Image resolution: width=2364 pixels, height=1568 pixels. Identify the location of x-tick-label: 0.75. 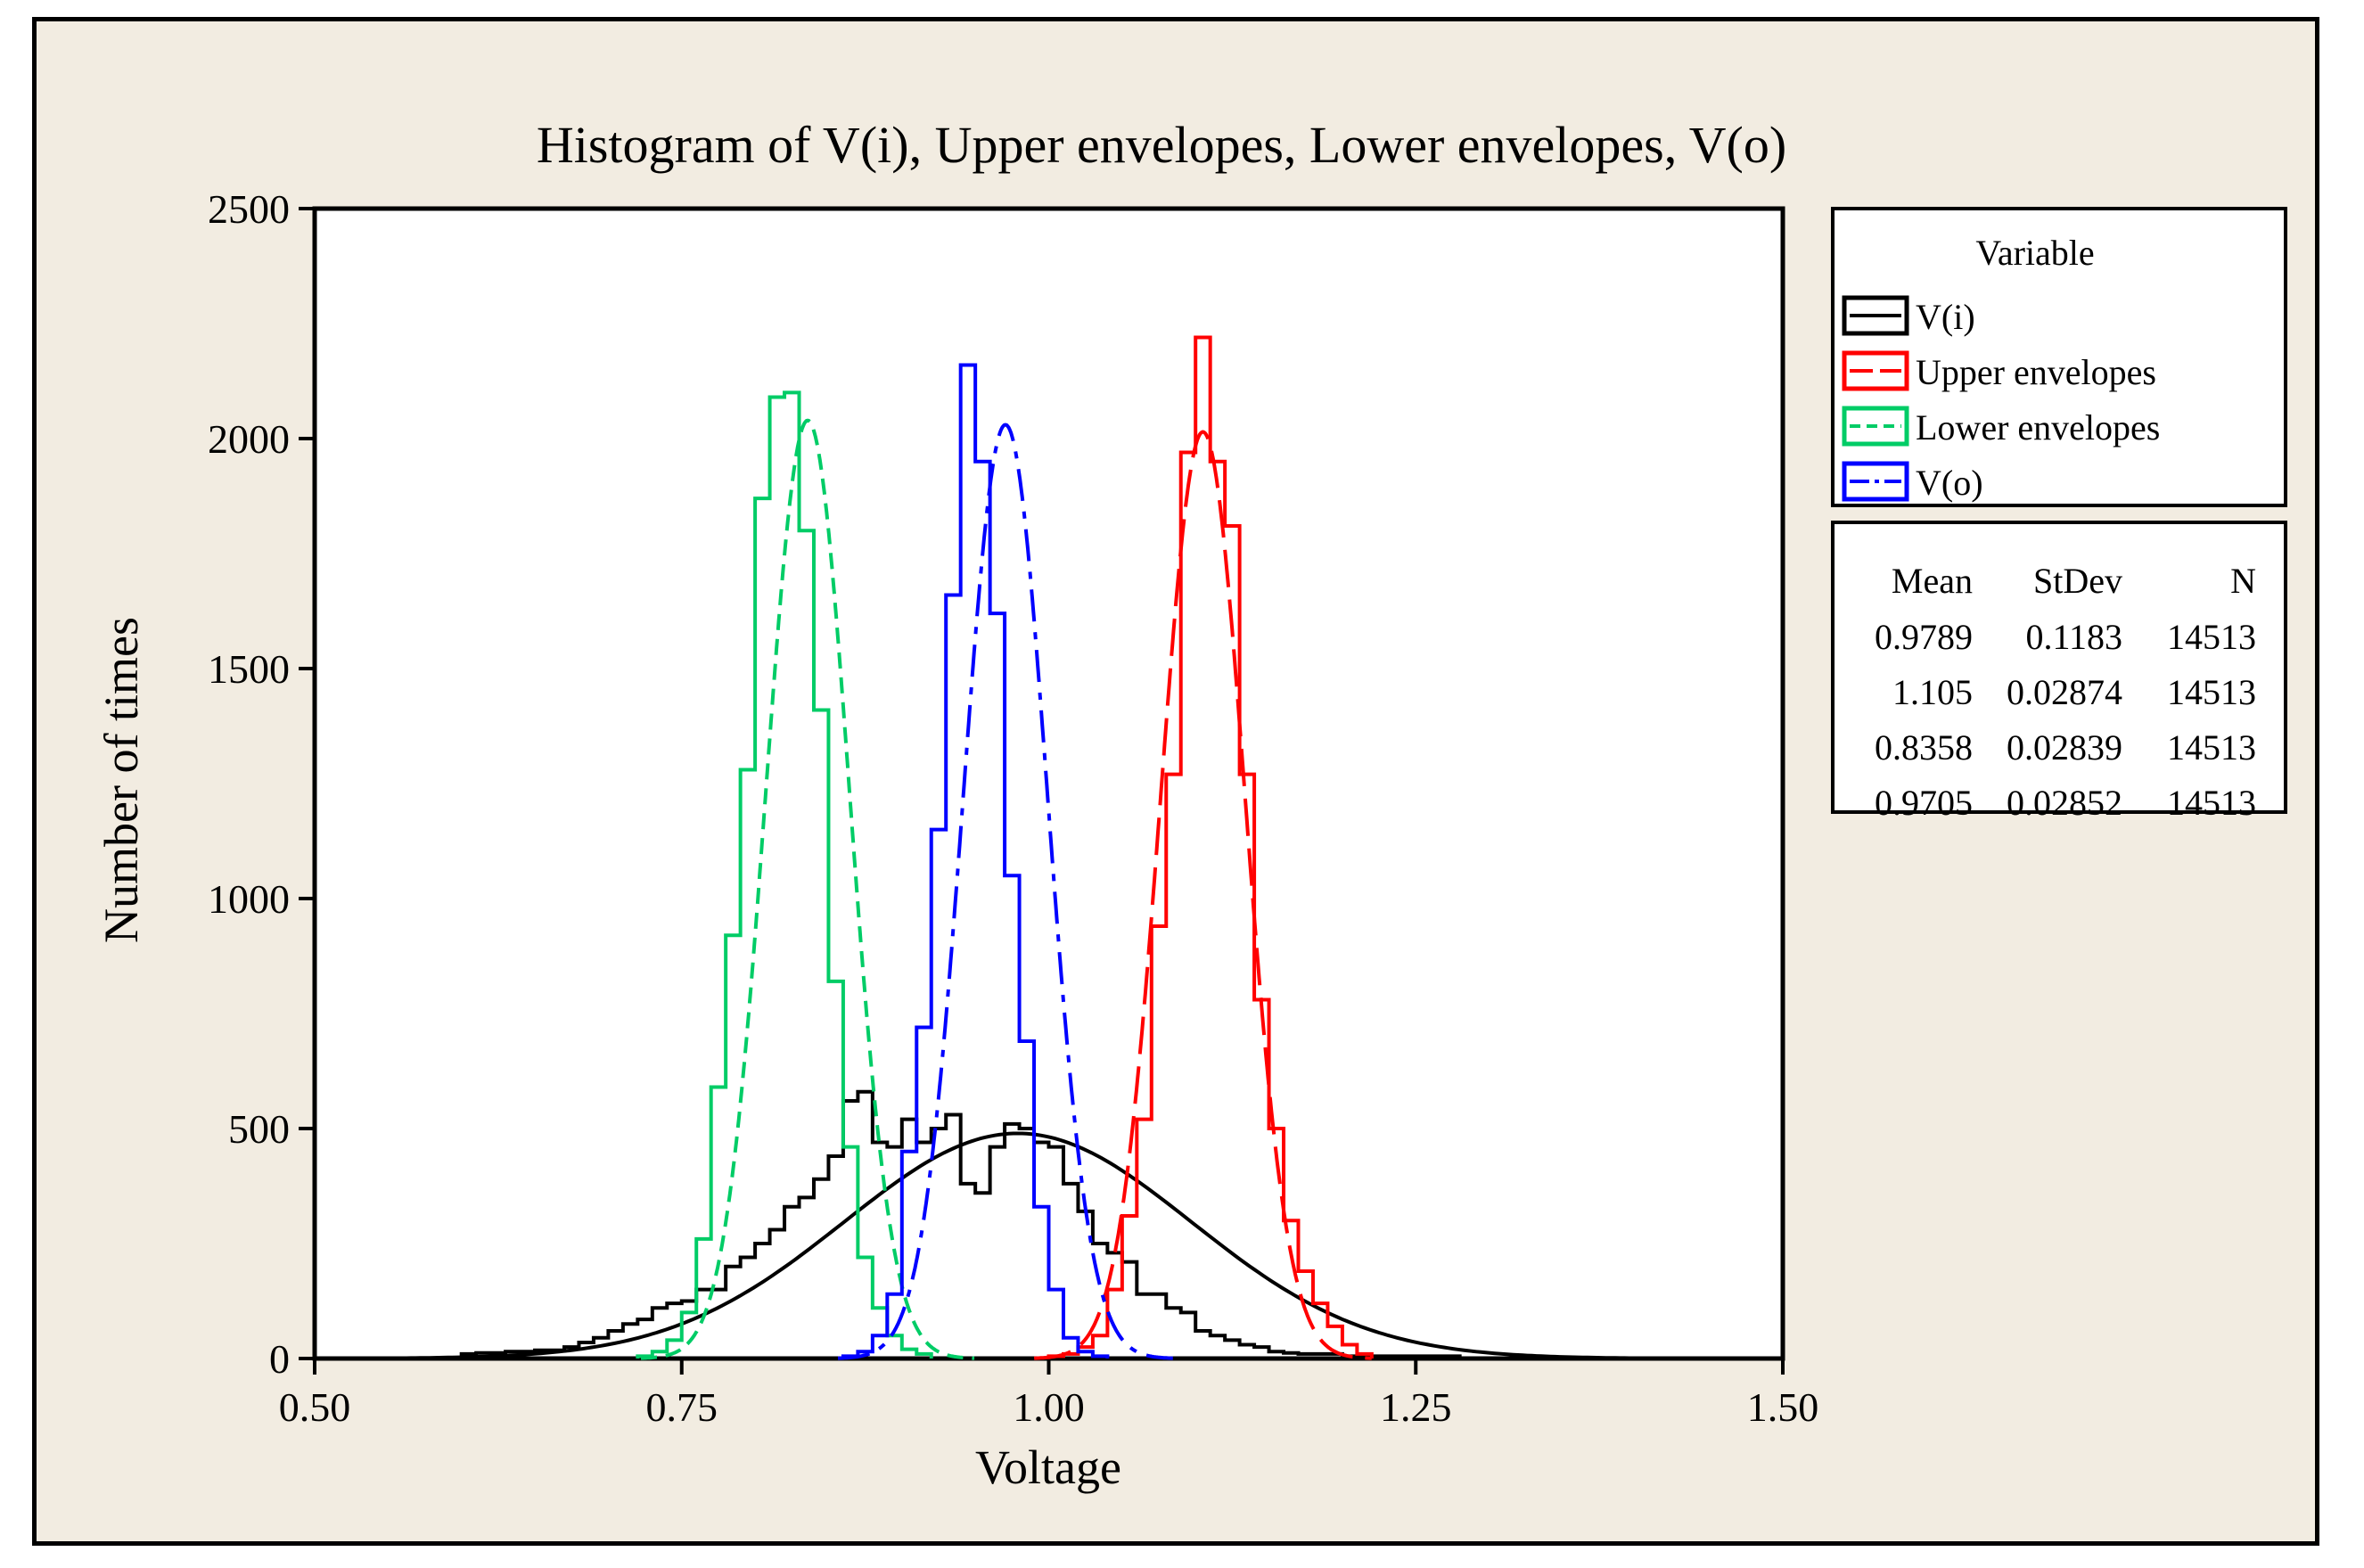
(682, 1407).